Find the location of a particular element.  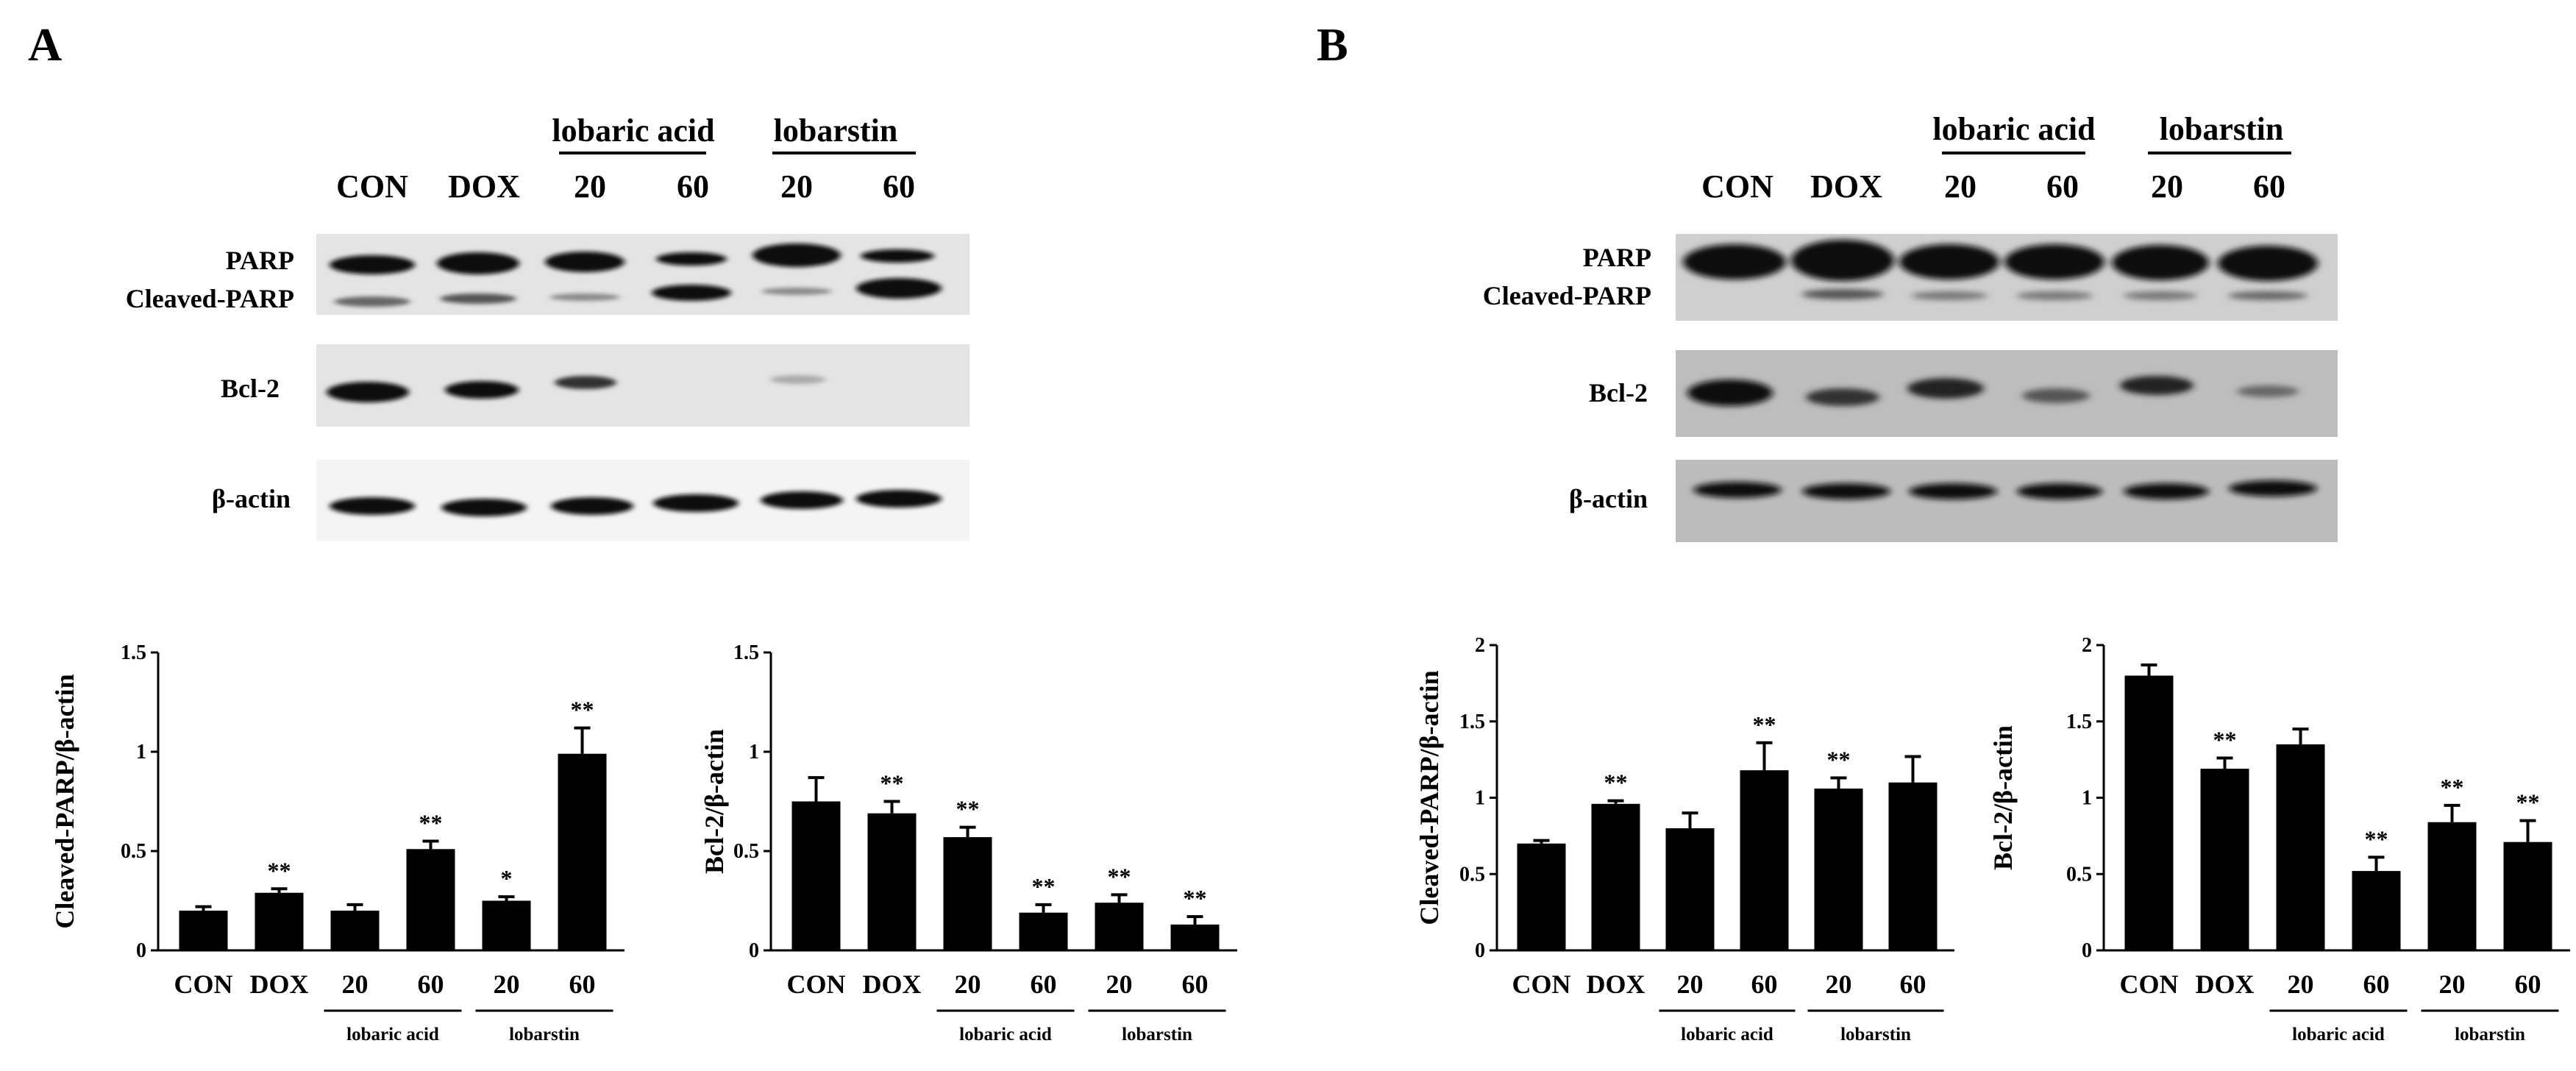

blot-row-label: PARP is located at coordinates (260, 261).